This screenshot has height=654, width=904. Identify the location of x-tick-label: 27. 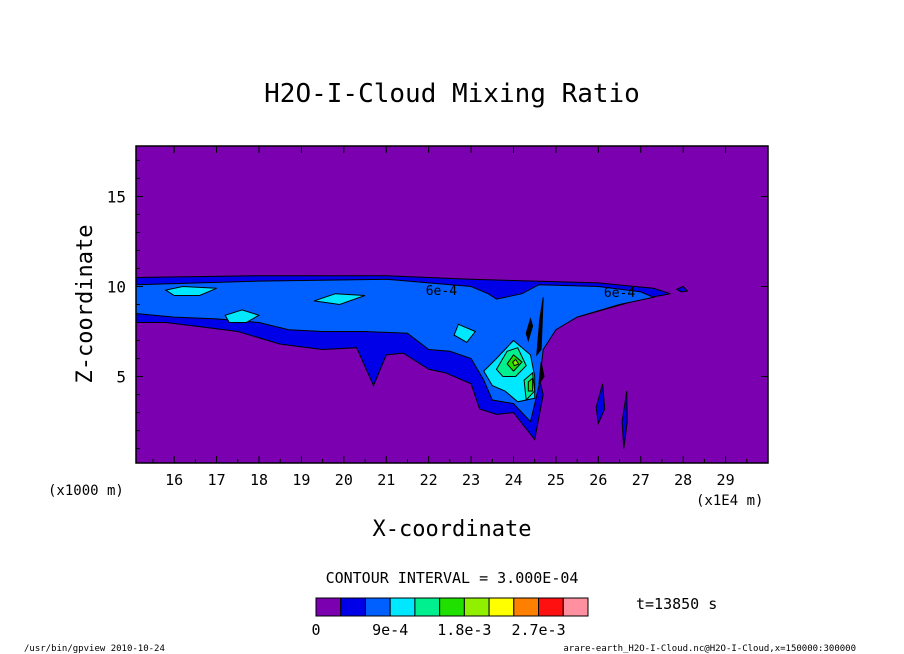
(641, 480).